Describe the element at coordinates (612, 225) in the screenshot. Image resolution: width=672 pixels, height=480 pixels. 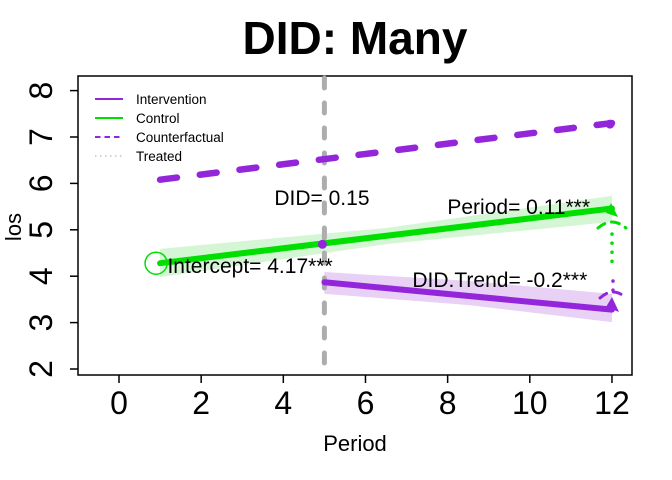
I see `green-dashed-arc` at that location.